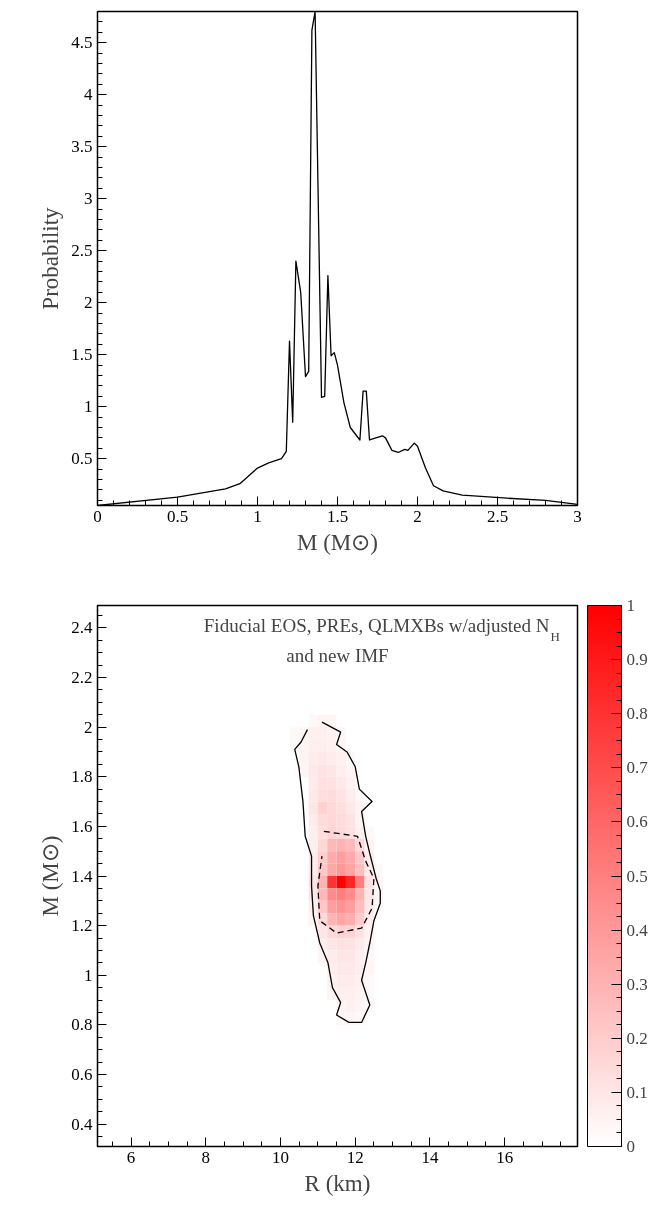 Image resolution: width=666 pixels, height=1205 pixels. Describe the element at coordinates (355, 1157) in the screenshot. I see `x-tick-label: 12` at that location.